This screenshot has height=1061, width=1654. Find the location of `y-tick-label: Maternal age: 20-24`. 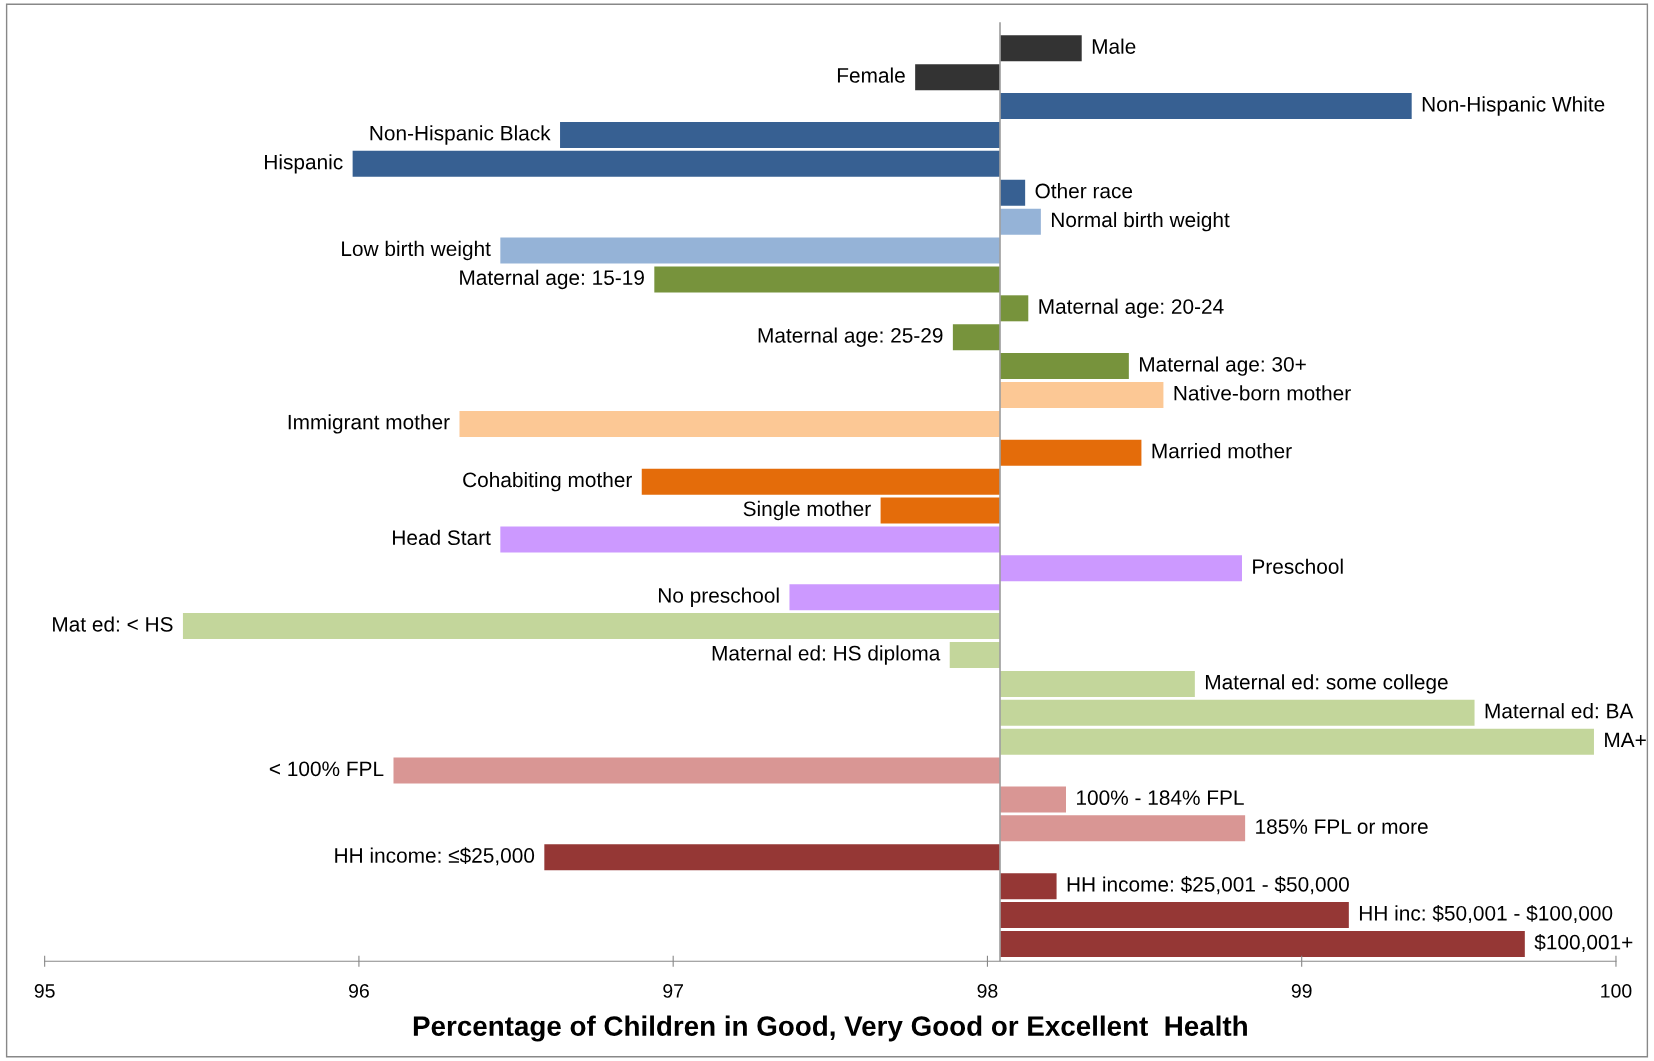

y-tick-label: Maternal age: 20-24 is located at coordinates (1131, 308).